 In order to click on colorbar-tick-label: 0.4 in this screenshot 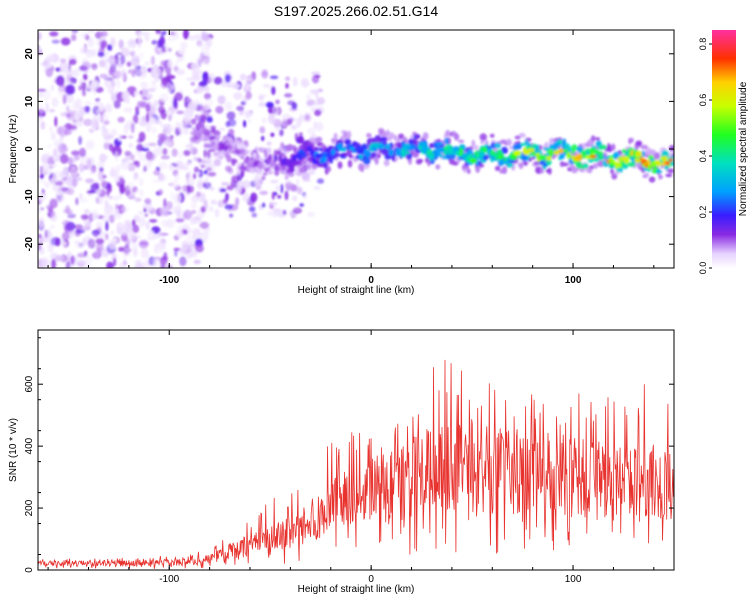, I will do `click(703, 156)`.